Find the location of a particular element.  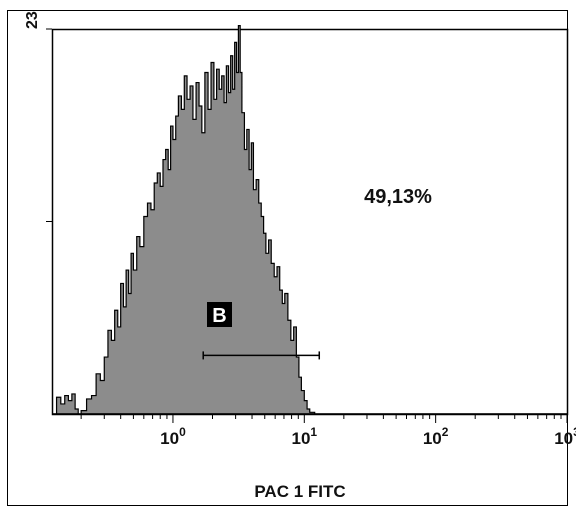

y-tick-label: 23 is located at coordinates (32, 20).